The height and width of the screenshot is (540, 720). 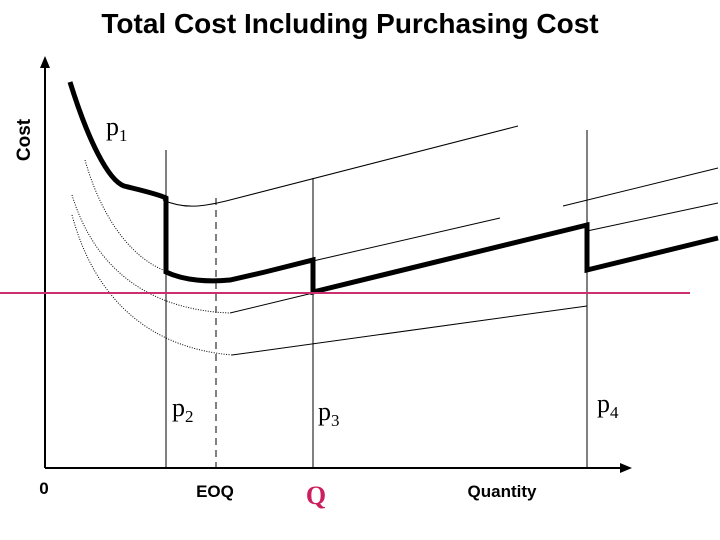 What do you see at coordinates (340, 166) in the screenshot?
I see `cost-curve-p1` at bounding box center [340, 166].